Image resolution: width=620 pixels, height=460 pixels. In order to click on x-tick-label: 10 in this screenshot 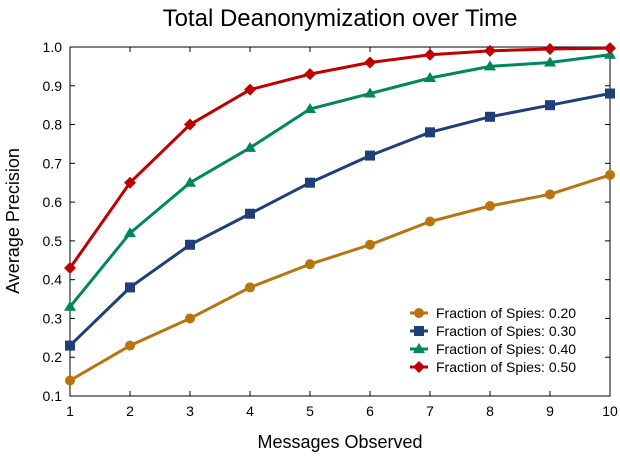, I will do `click(610, 411)`.